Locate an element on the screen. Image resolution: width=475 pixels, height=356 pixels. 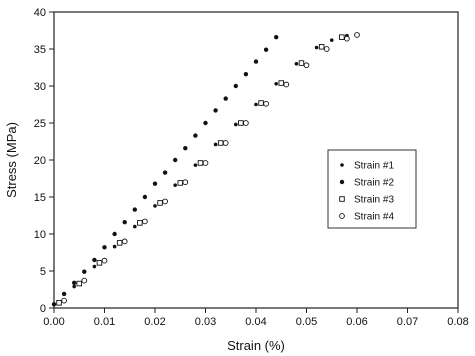
y-tick-label: 20 is located at coordinates (40, 161).